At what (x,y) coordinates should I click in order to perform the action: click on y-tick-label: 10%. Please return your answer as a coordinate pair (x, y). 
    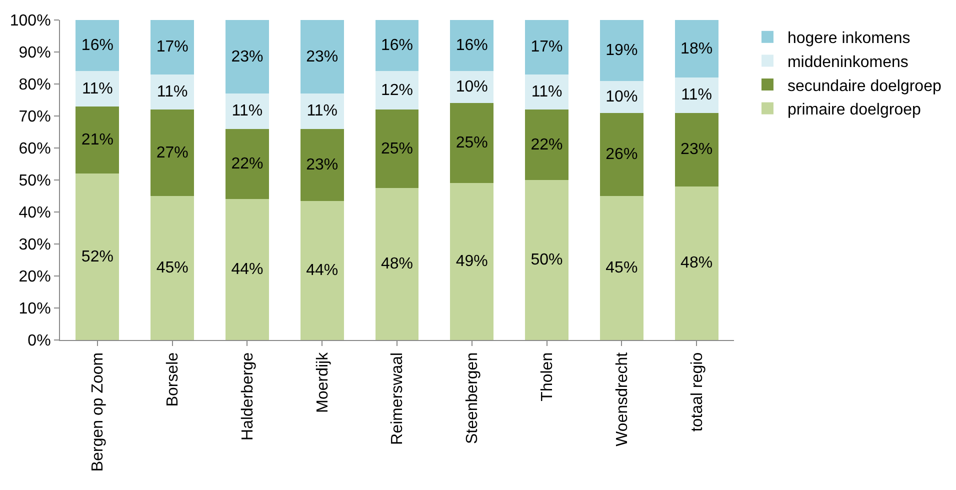
    Looking at the image, I should click on (34, 309).